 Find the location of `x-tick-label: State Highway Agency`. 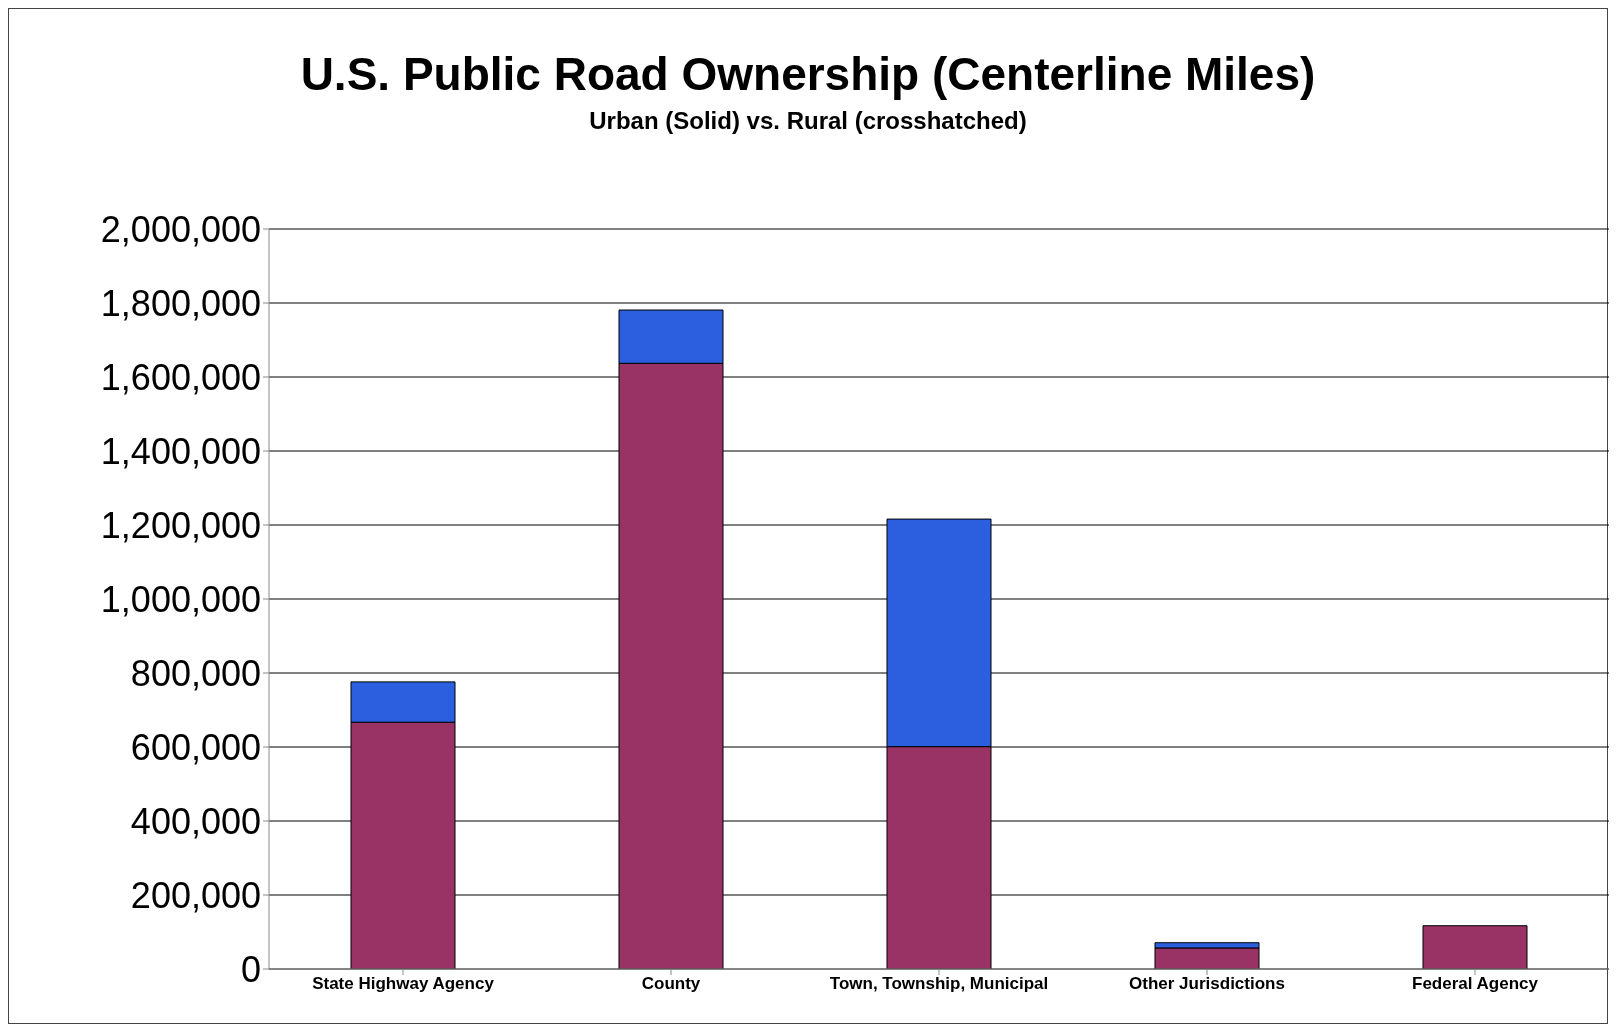

x-tick-label: State Highway Agency is located at coordinates (403, 984).